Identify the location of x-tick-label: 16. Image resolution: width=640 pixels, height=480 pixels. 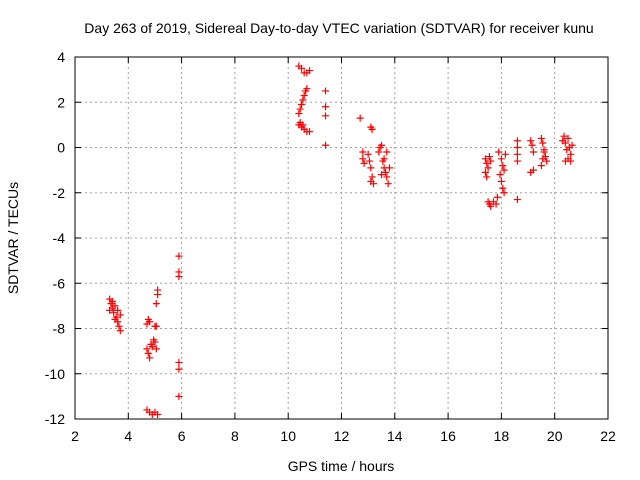
(448, 436).